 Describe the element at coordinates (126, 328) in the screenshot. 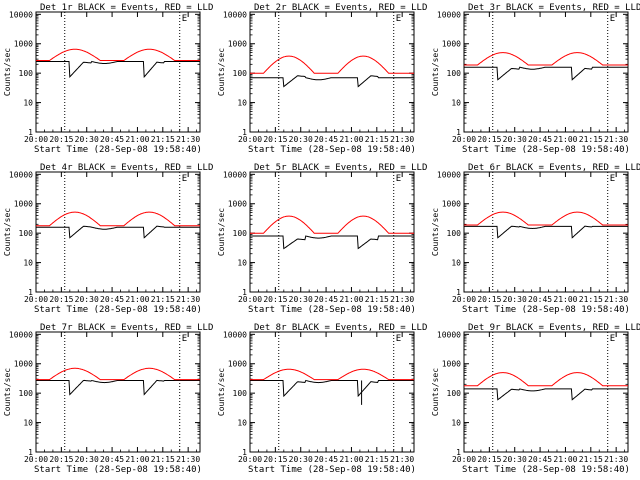

I see `panel-title: Det 7r BLACK = Events, RED = LLD` at that location.